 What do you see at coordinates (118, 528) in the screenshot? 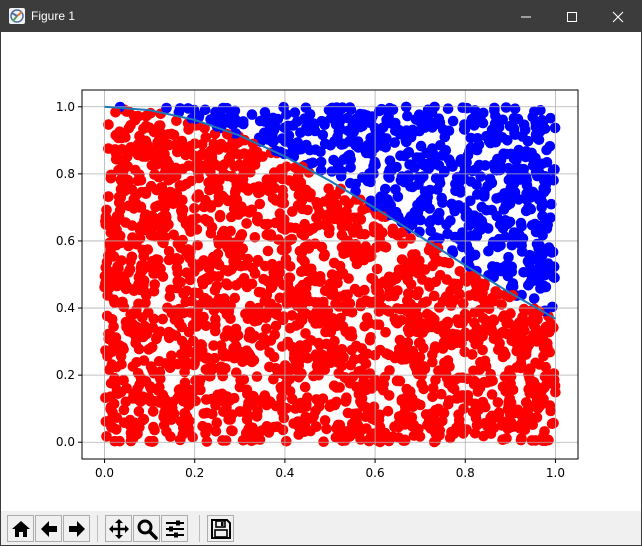
I see `pan-button` at bounding box center [118, 528].